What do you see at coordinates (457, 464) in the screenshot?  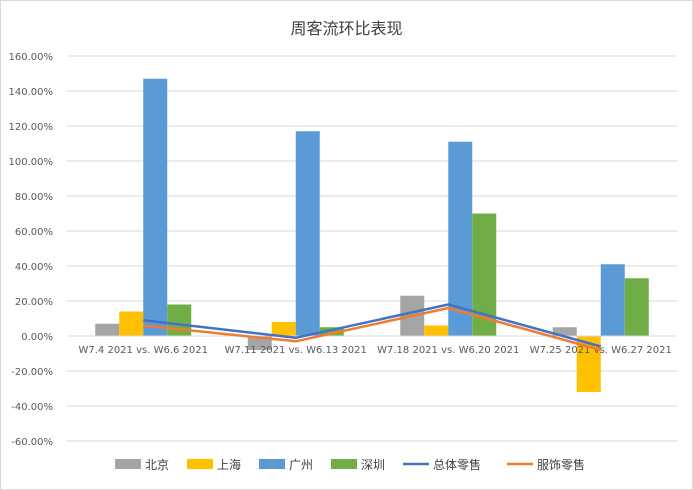 I see `legend-label: 总体零售` at bounding box center [457, 464].